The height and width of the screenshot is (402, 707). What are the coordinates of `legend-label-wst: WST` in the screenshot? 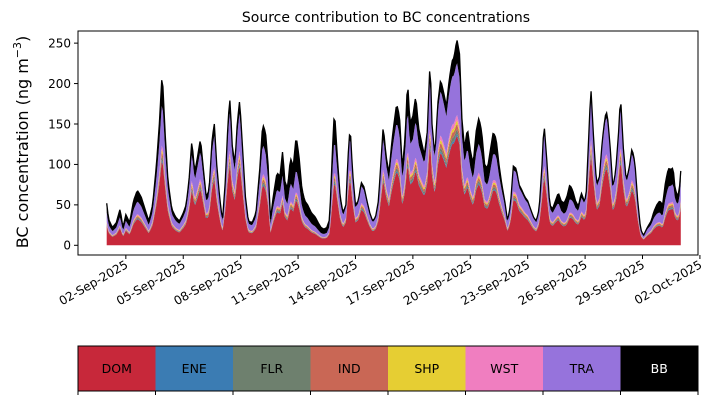 It's located at (504, 368).